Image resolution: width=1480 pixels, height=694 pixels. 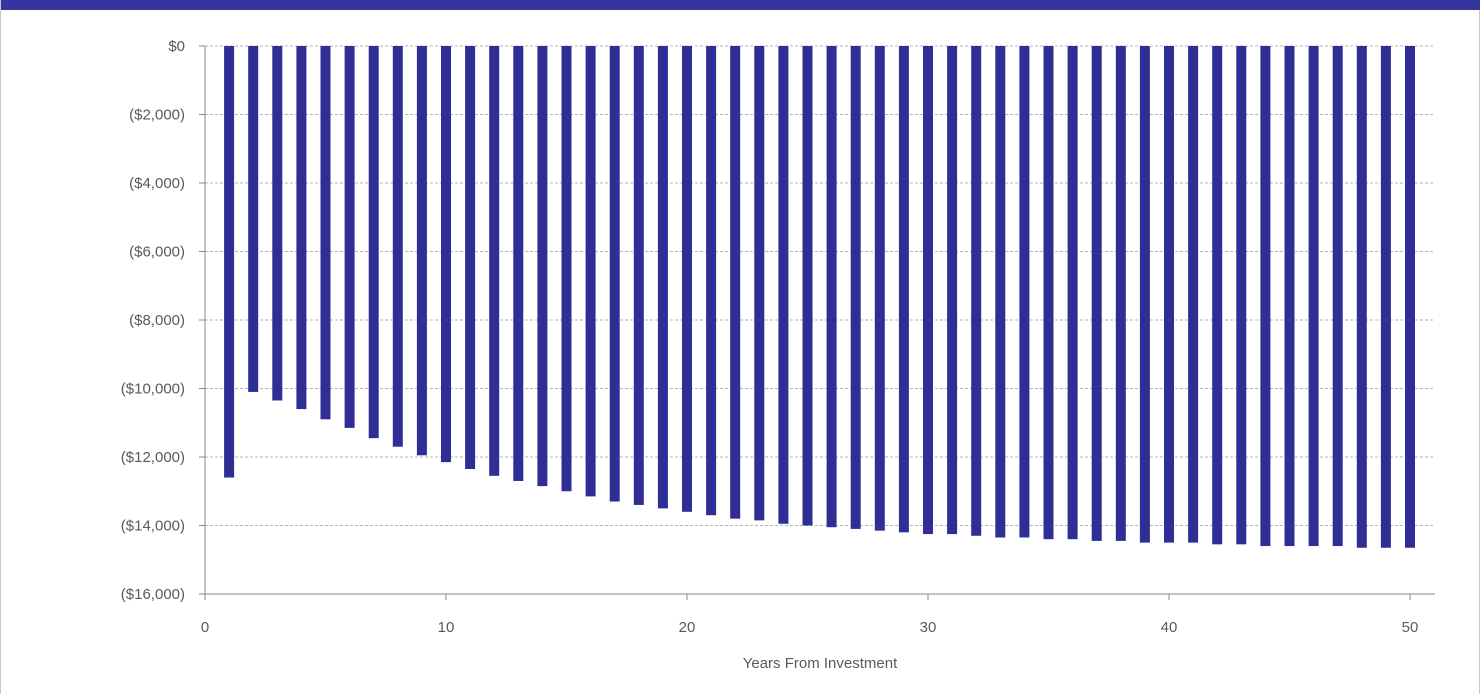 I want to click on x-tick-label: 30, so click(x=928, y=627).